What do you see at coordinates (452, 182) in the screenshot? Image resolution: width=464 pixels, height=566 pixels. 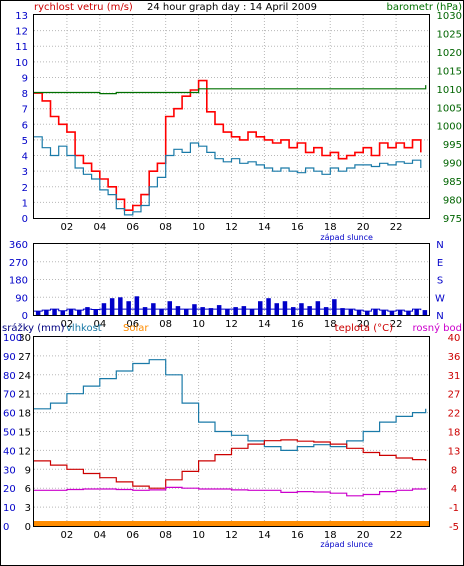 I see `barometer-tick: 985` at bounding box center [452, 182].